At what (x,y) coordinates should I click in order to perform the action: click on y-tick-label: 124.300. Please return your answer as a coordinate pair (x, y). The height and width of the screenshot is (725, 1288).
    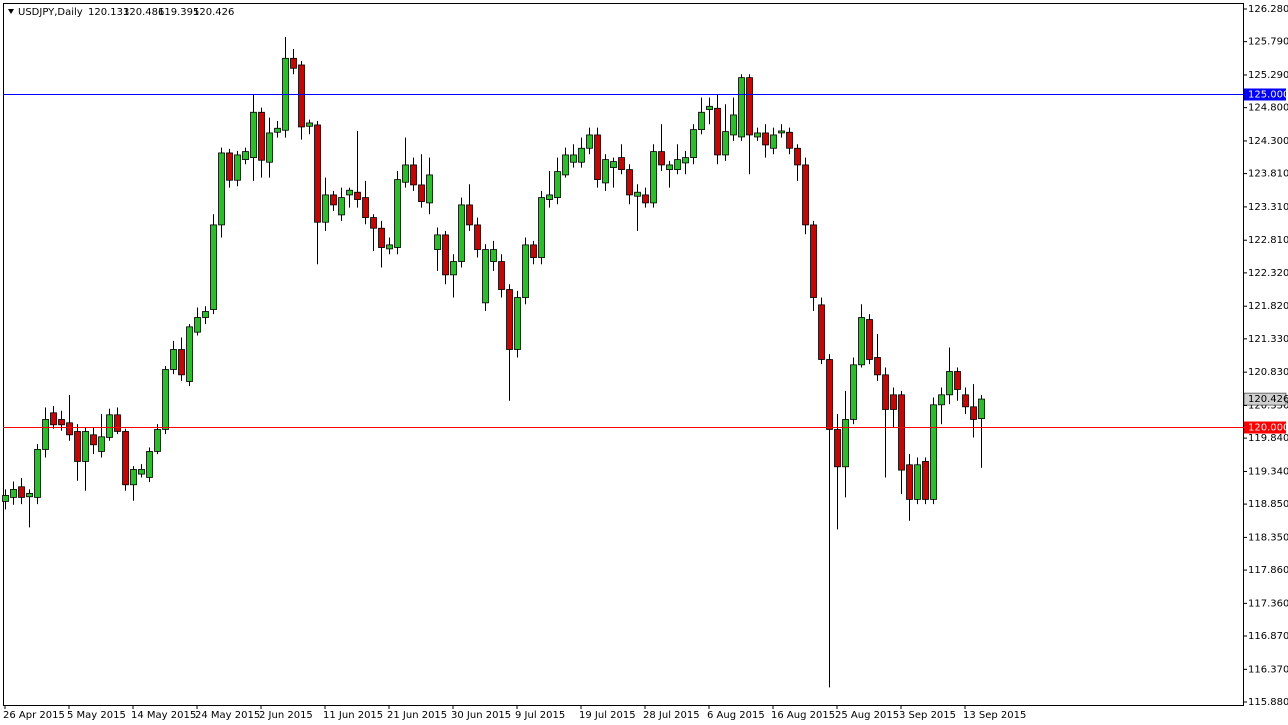
    Looking at the image, I should click on (1268, 141).